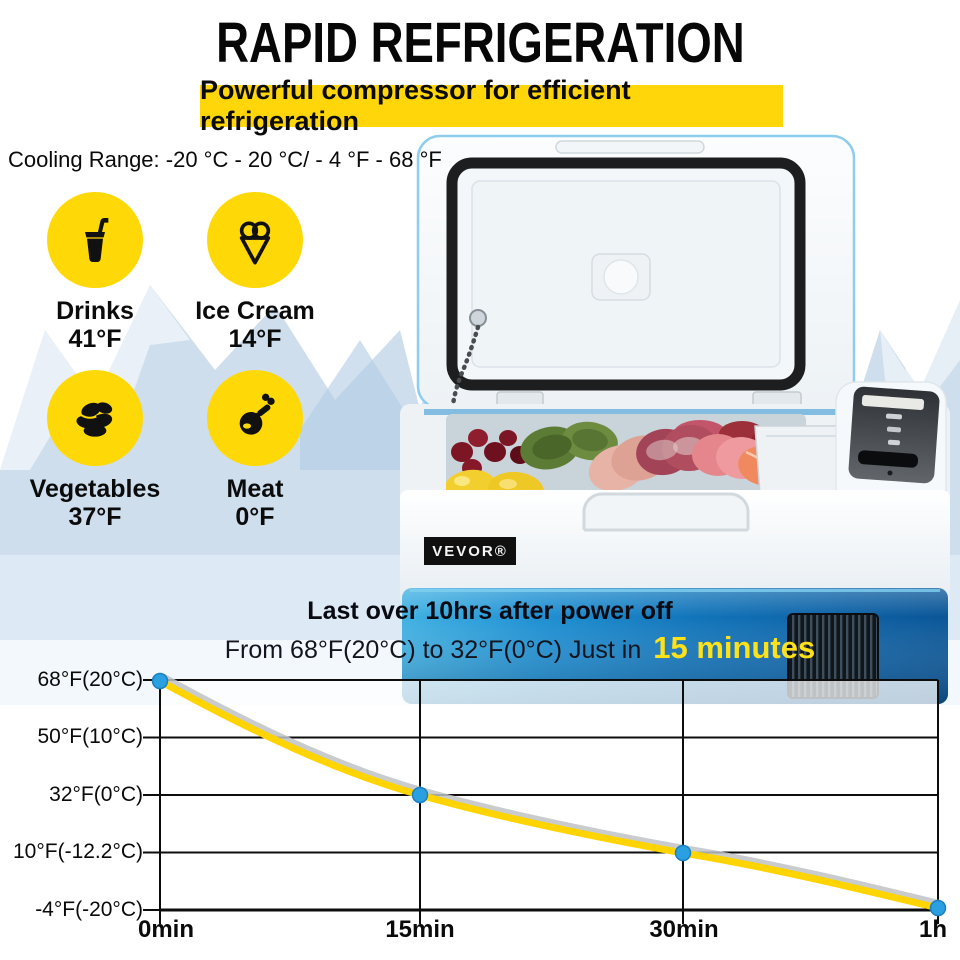  Describe the element at coordinates (255, 517) in the screenshot. I see `category-temp: 0°F` at that location.